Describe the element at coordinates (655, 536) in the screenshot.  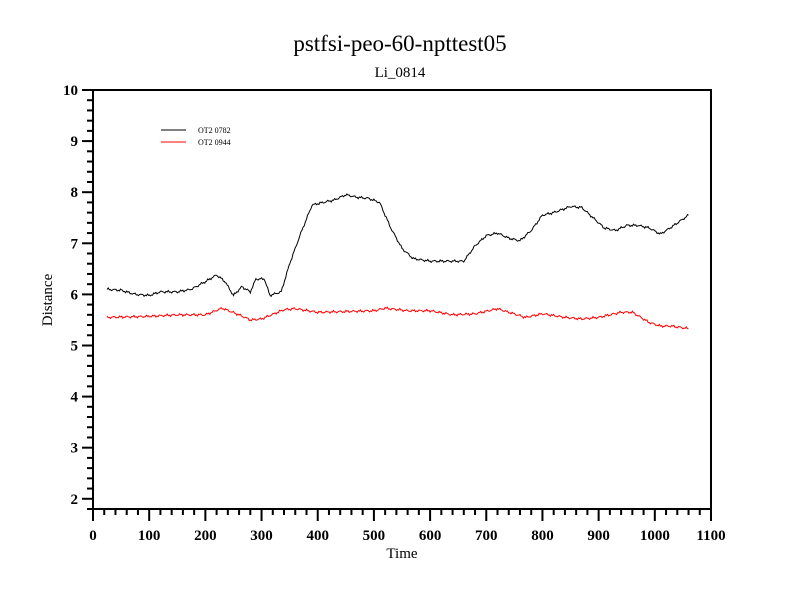
I see `x-tick-label: 1000` at that location.